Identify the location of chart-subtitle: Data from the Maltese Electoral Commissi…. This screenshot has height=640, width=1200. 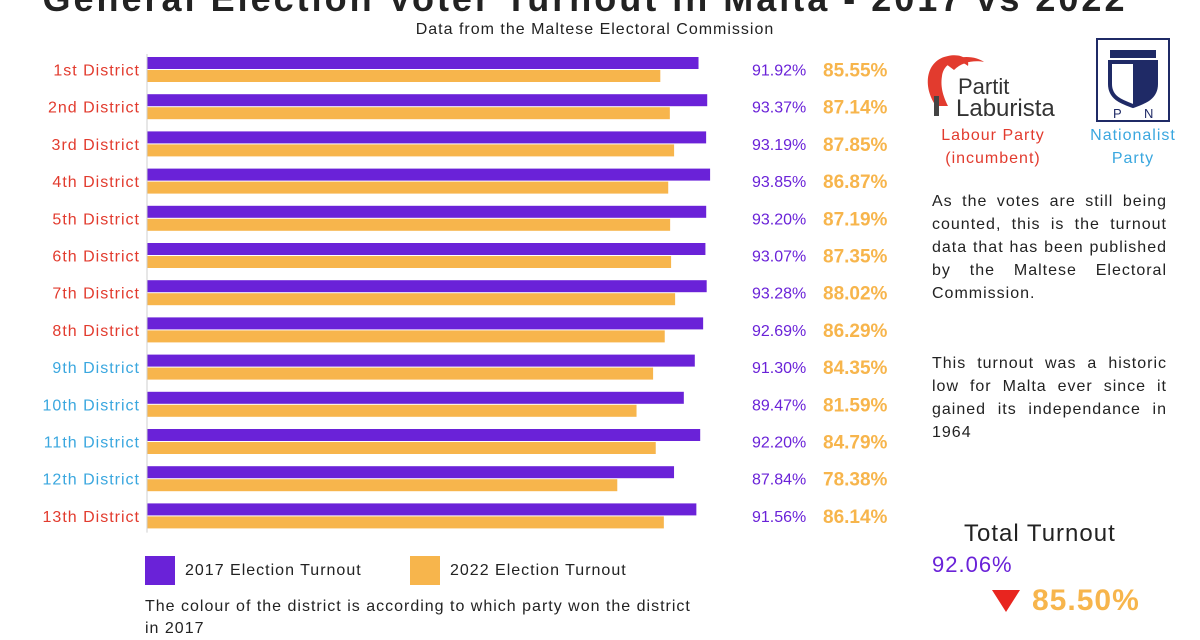
(595, 29).